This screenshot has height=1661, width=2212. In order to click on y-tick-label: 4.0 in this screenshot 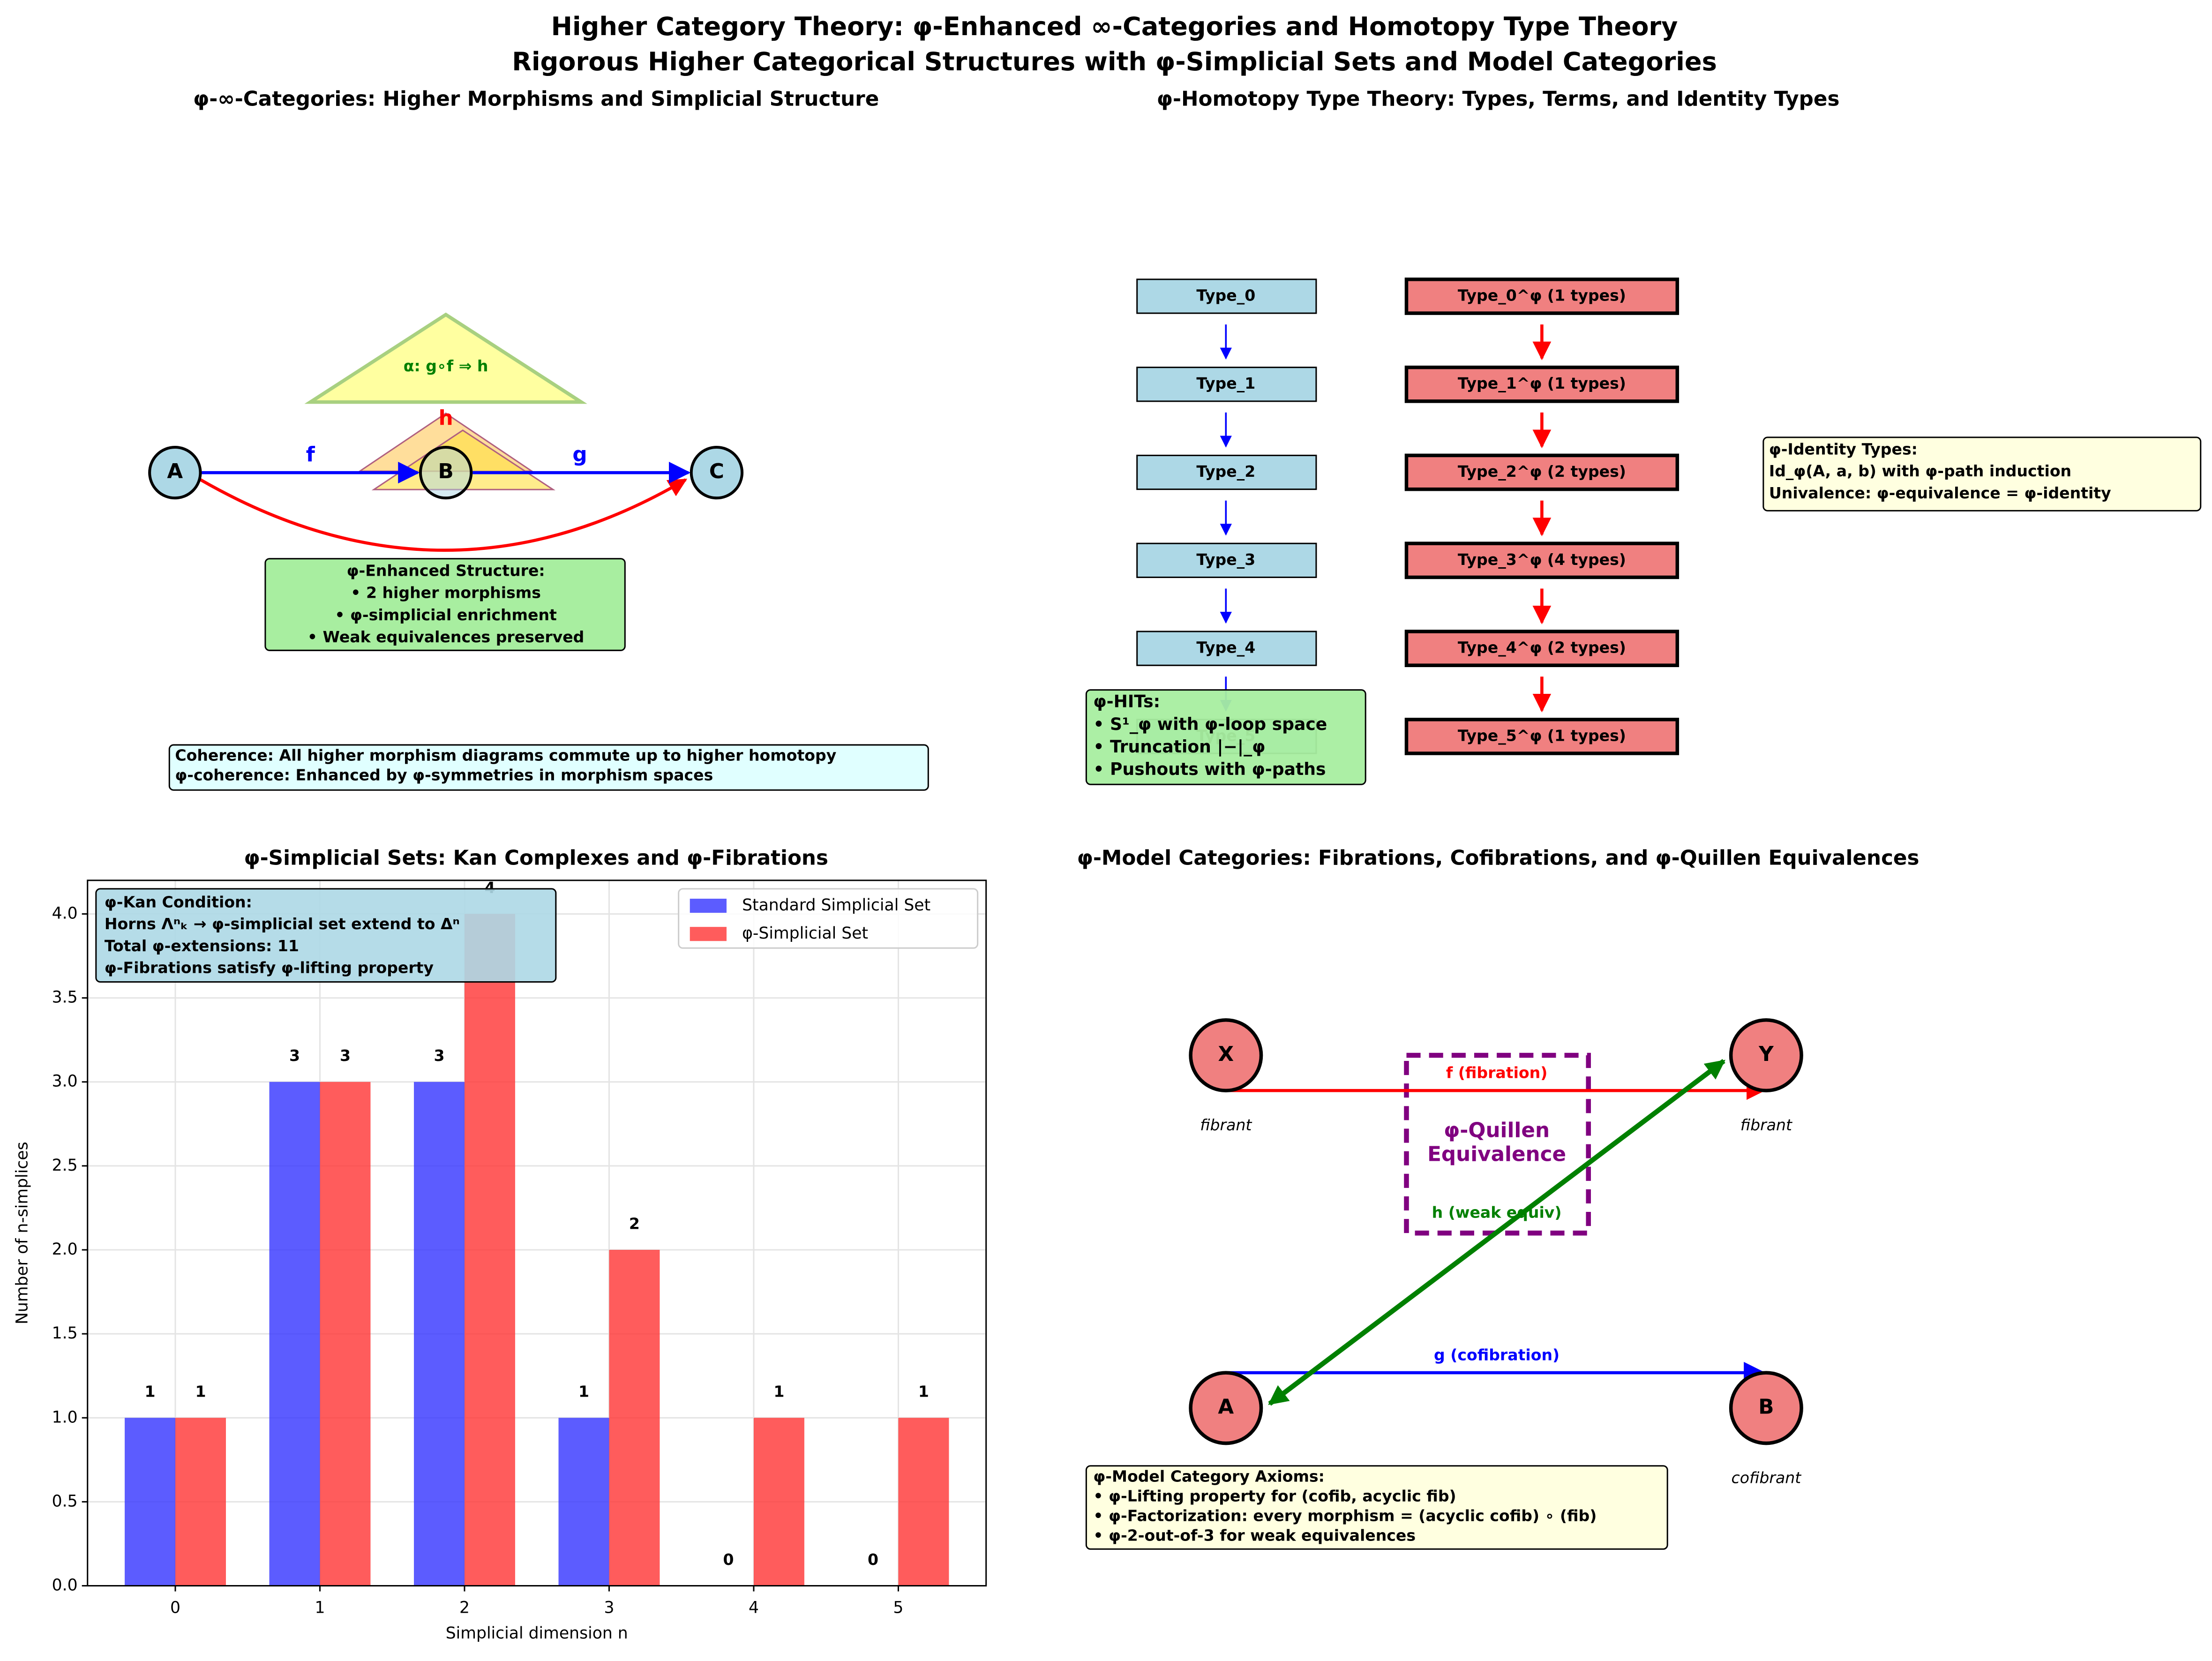, I will do `click(65, 913)`.